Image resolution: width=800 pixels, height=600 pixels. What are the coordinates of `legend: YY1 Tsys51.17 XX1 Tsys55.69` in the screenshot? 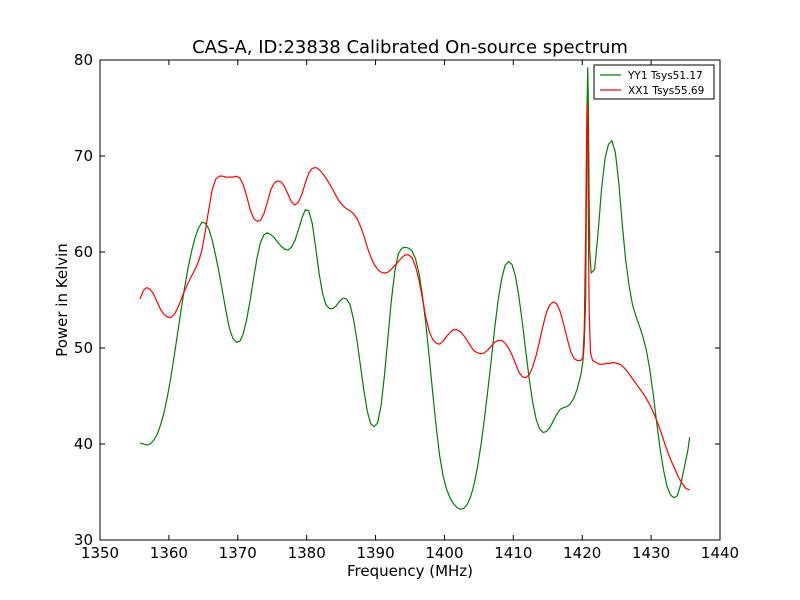 It's located at (654, 82).